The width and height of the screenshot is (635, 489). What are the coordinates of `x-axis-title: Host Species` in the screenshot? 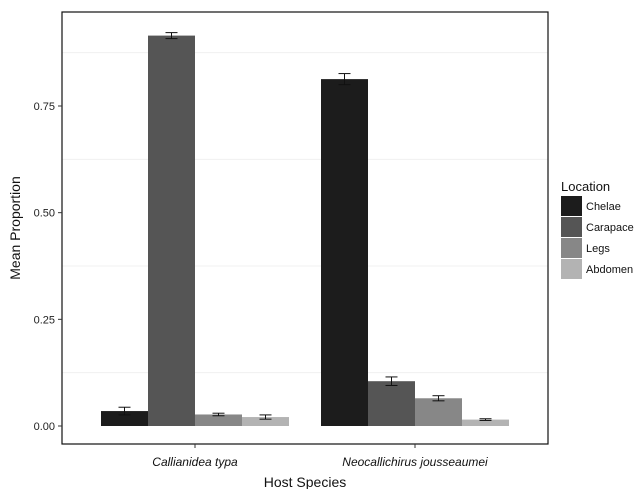 It's located at (305, 481).